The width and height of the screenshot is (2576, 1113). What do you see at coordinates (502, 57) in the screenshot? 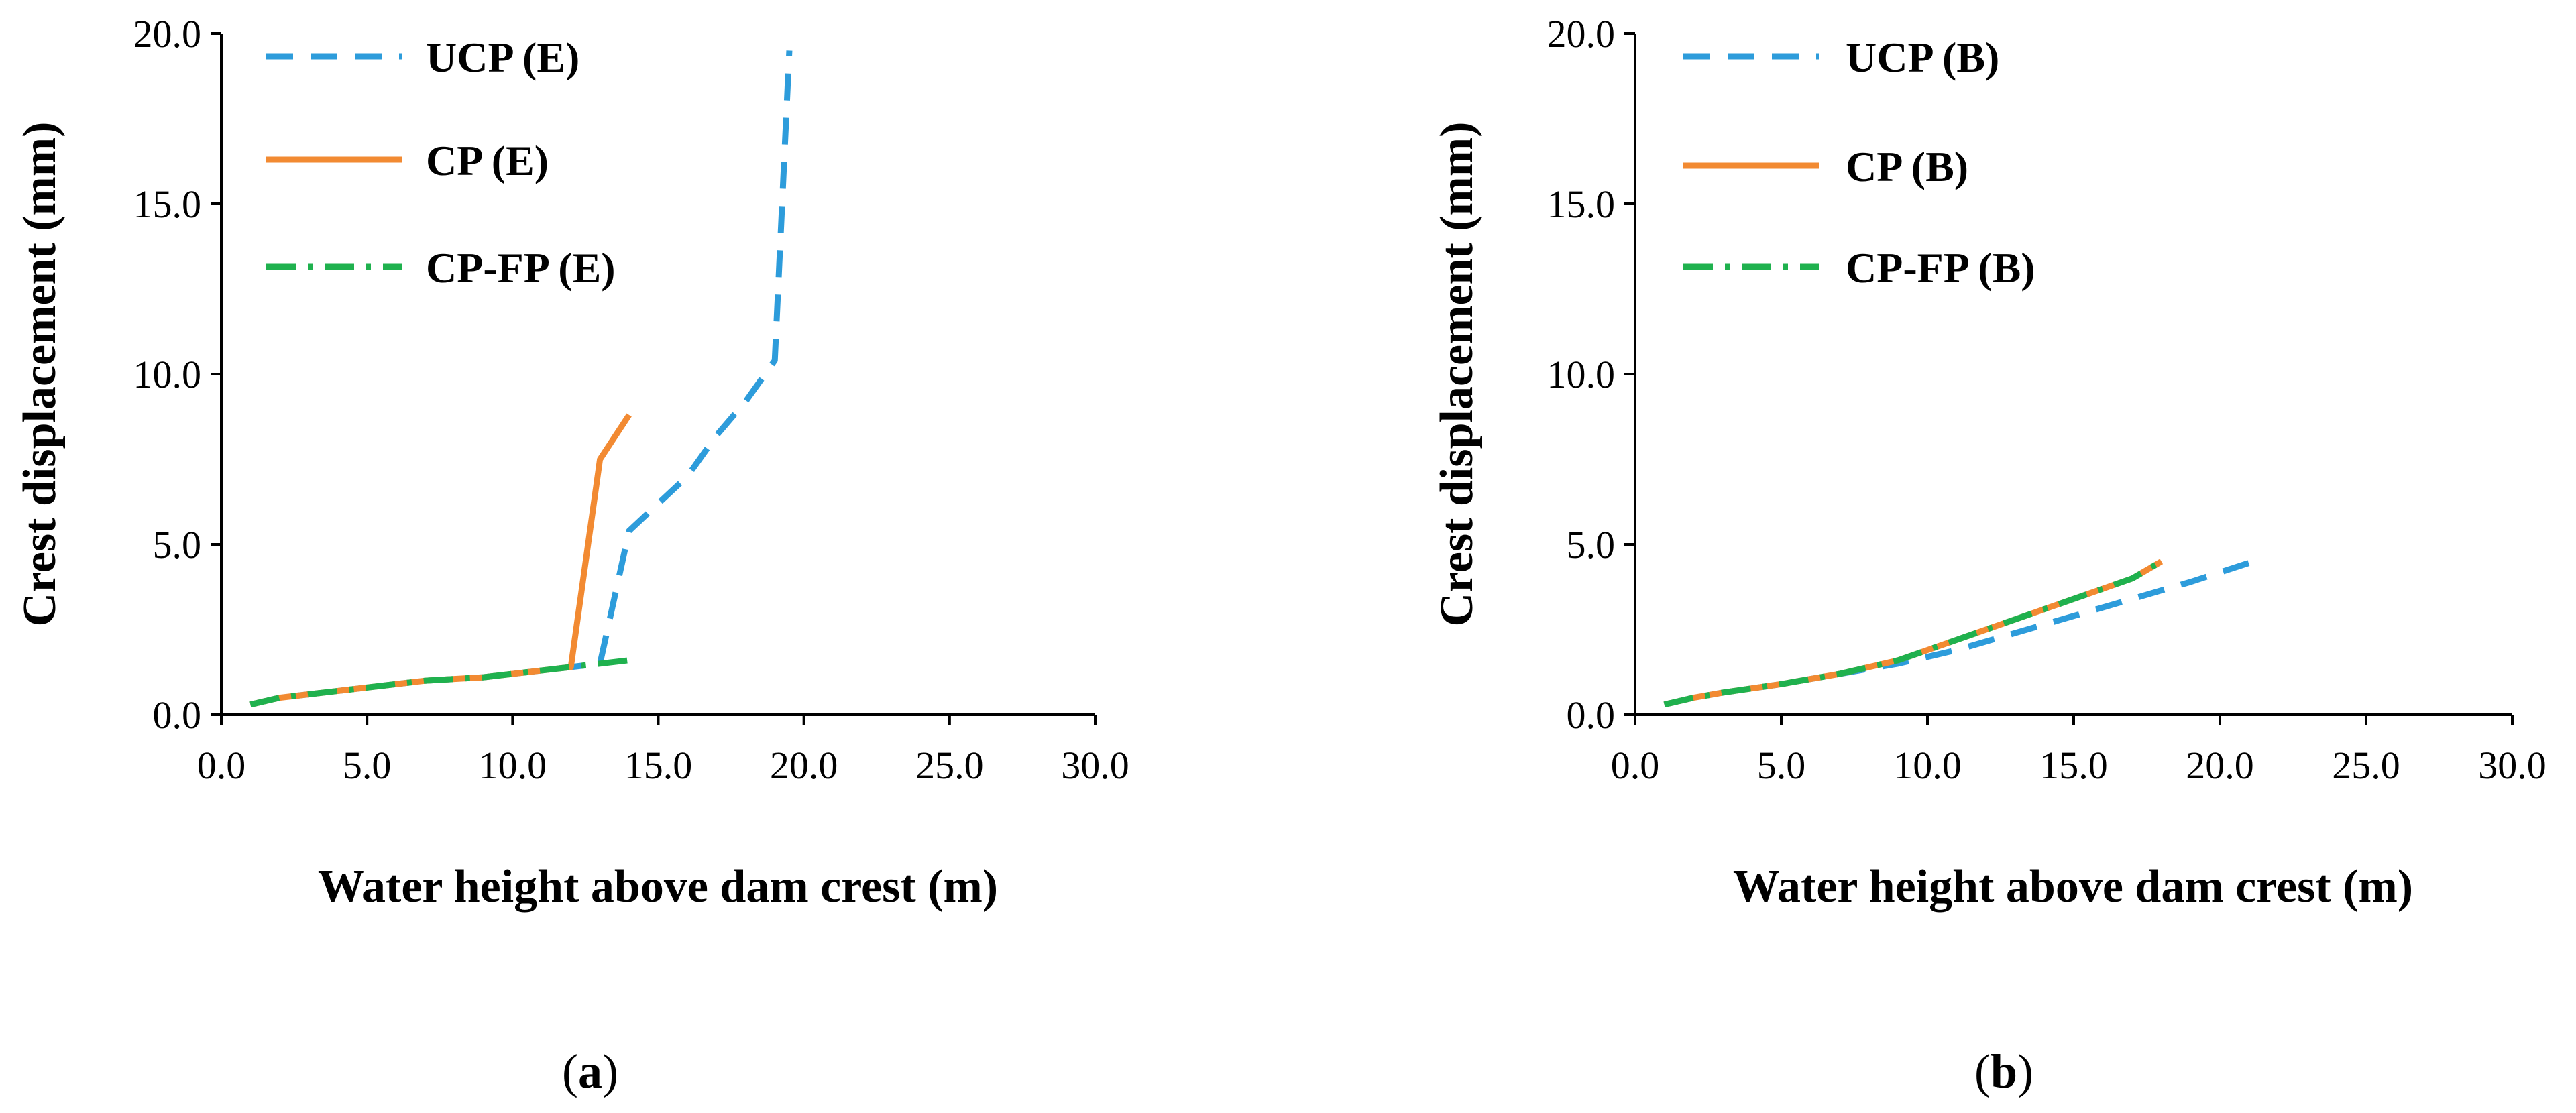
I see `legend-label-ucp-e: UCP (E)` at bounding box center [502, 57].